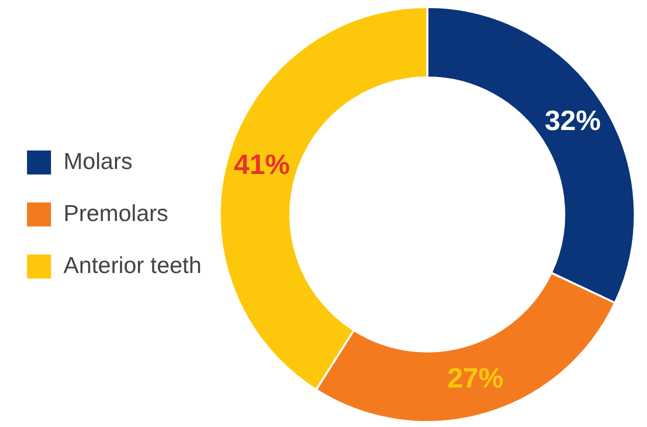 The height and width of the screenshot is (427, 647). What do you see at coordinates (572, 120) in the screenshot?
I see `data-label: 32%` at bounding box center [572, 120].